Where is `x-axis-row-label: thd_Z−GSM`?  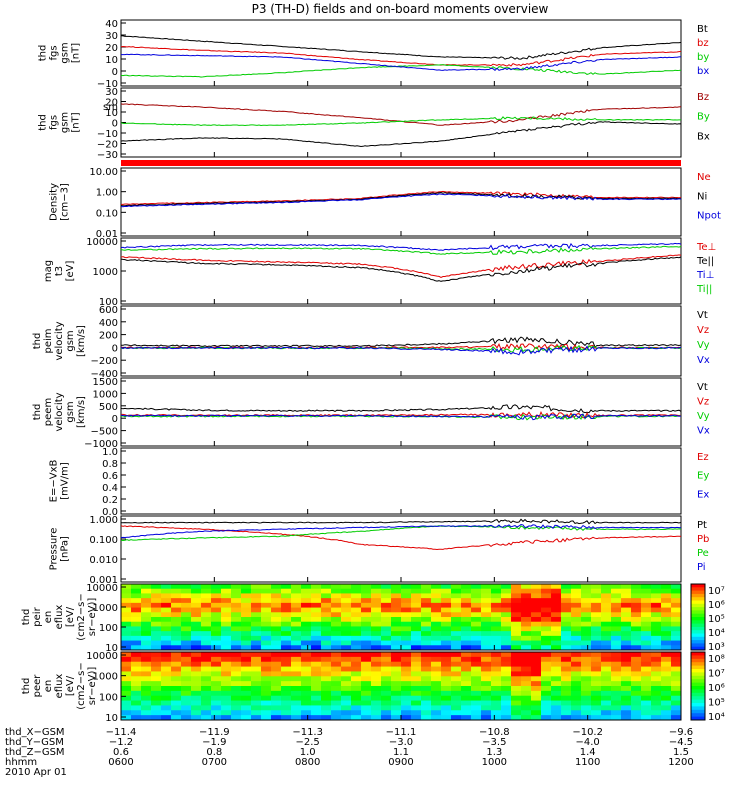 x-axis-row-label: thd_Z−GSM is located at coordinates (35, 752).